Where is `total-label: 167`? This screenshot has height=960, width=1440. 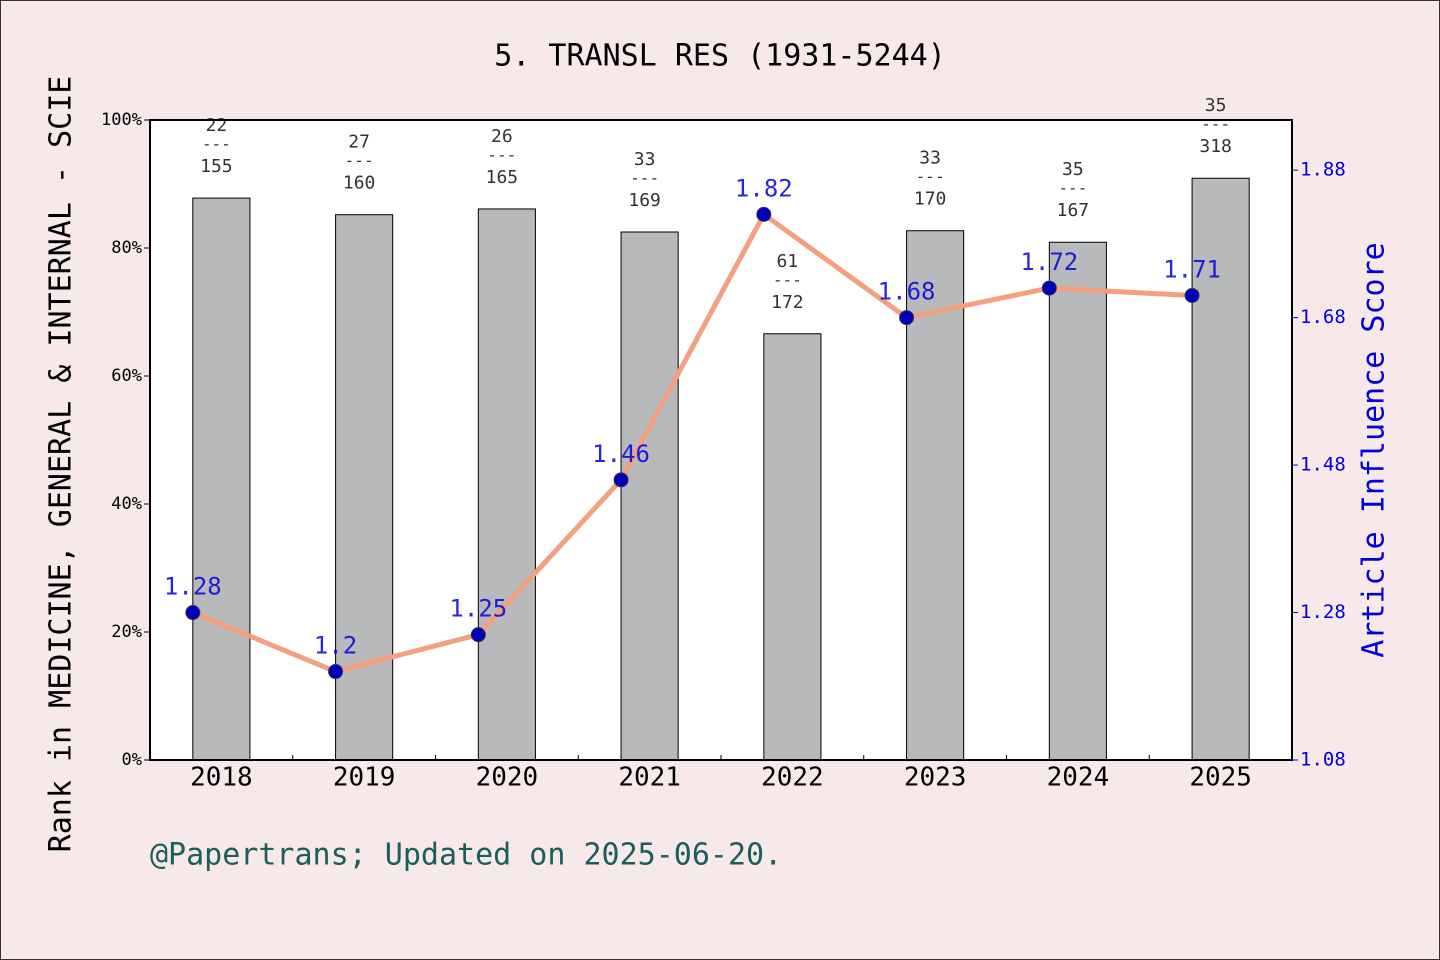 total-label: 167 is located at coordinates (1073, 210).